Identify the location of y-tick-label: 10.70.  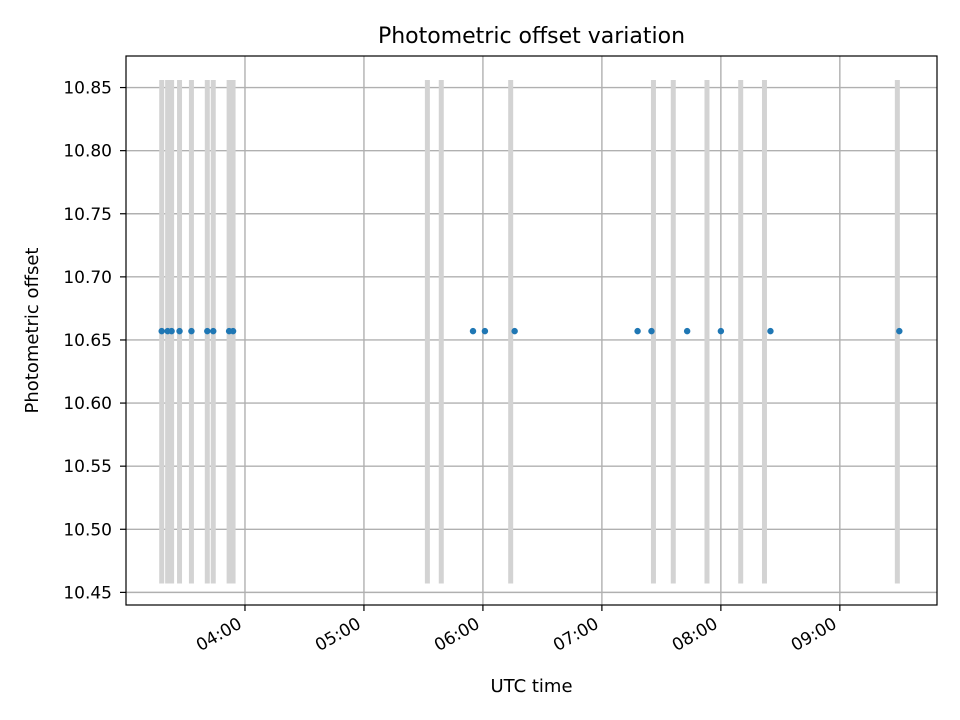
(87, 278).